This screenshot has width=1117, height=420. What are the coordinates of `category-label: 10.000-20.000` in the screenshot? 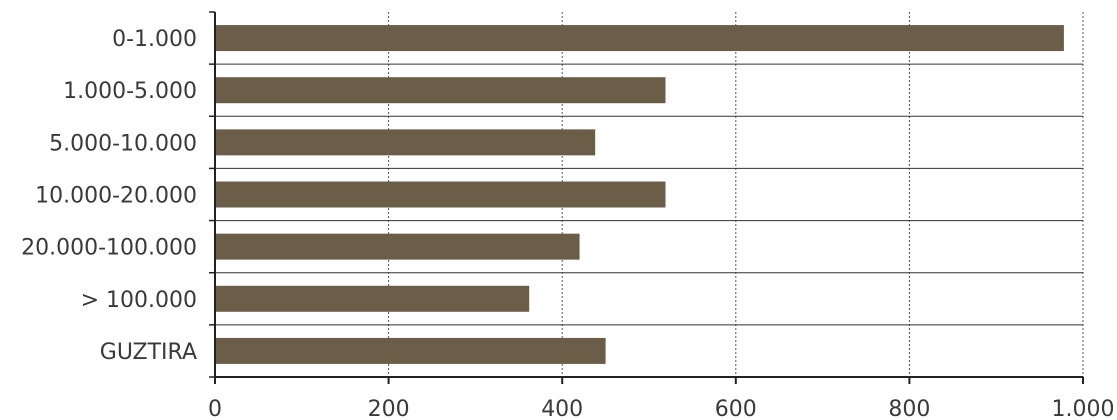 It's located at (116, 196).